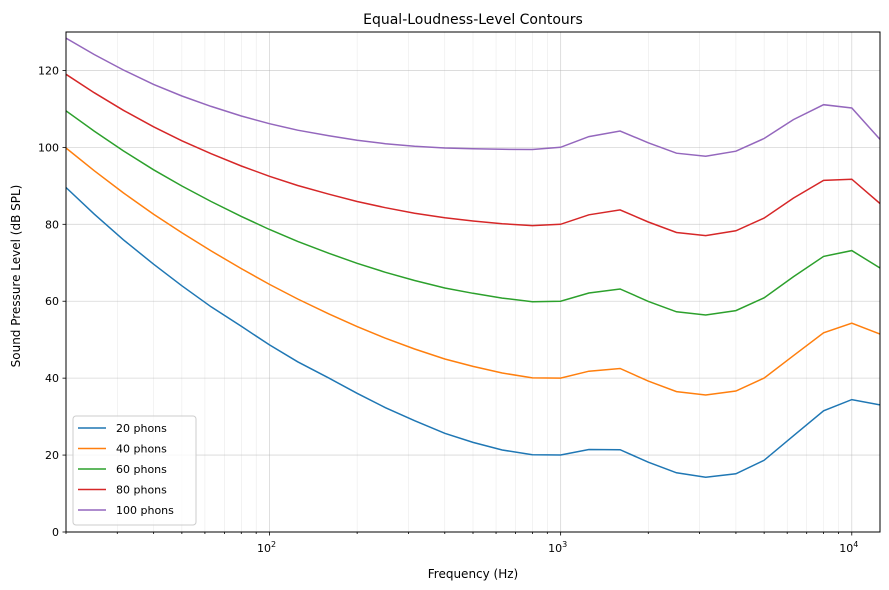 This screenshot has width=889, height=590. What do you see at coordinates (141, 490) in the screenshot?
I see `legend-label: 80 phons` at bounding box center [141, 490].